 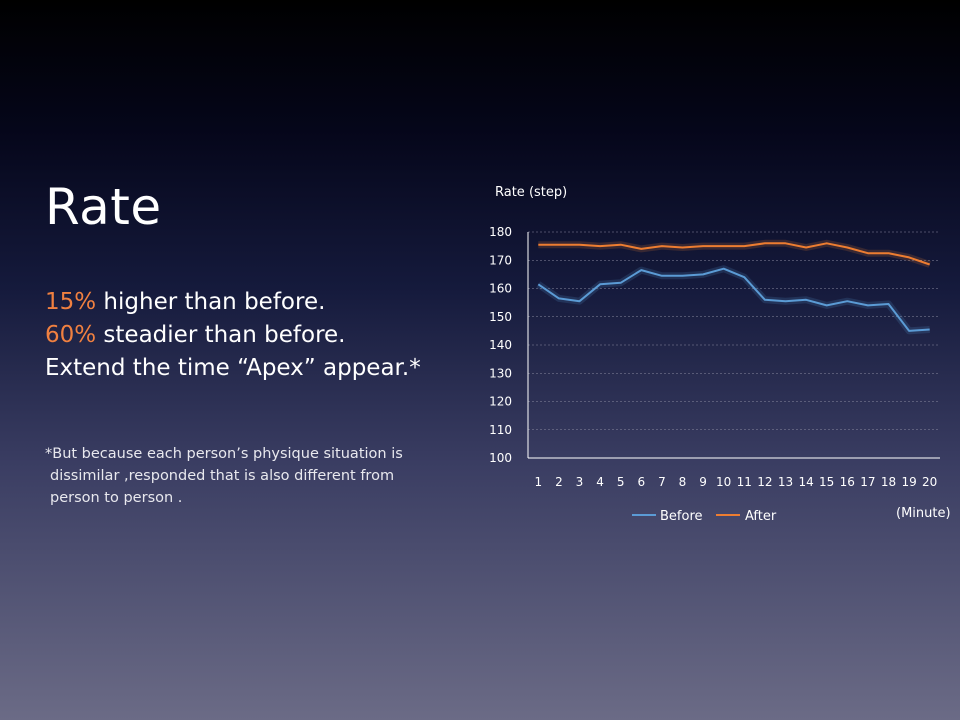 I want to click on series-before-line, so click(x=733, y=299).